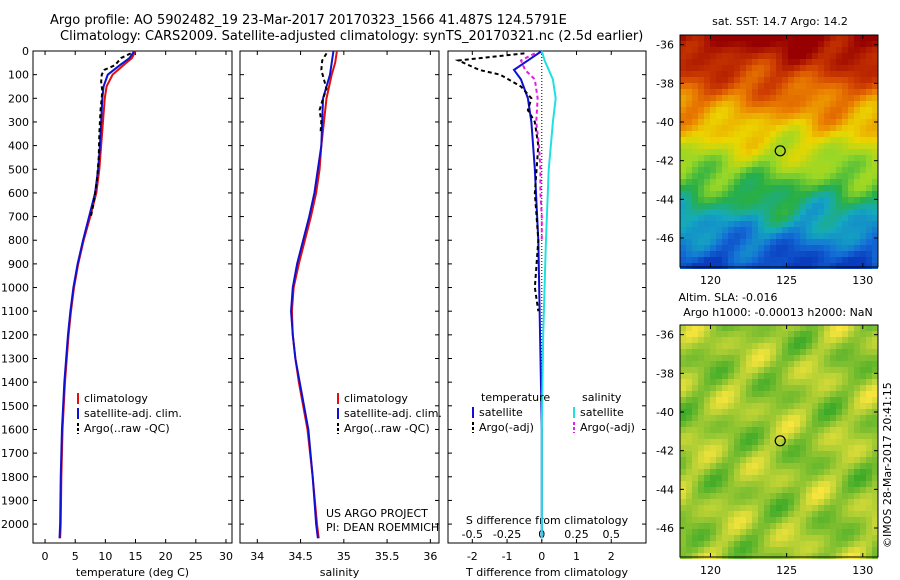 The height and width of the screenshot is (580, 900). I want to click on x-tick-label: 0, so click(45, 556).